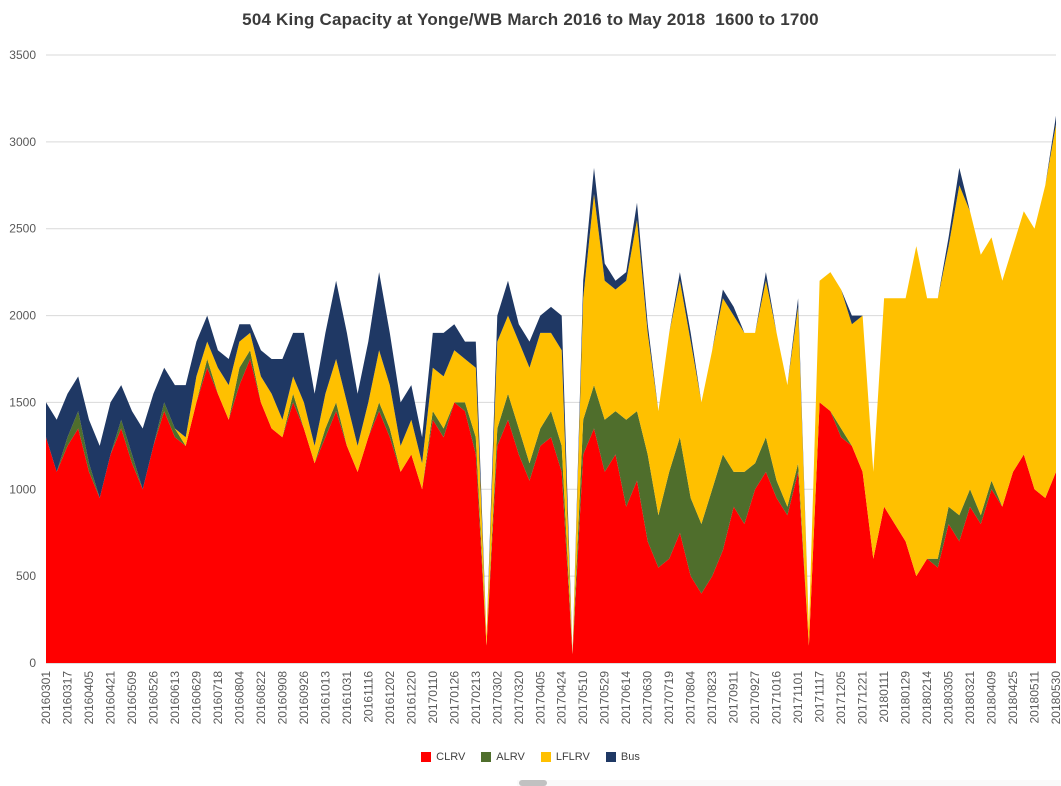 This screenshot has height=786, width=1061. I want to click on x-tick-label: 20171101, so click(798, 697).